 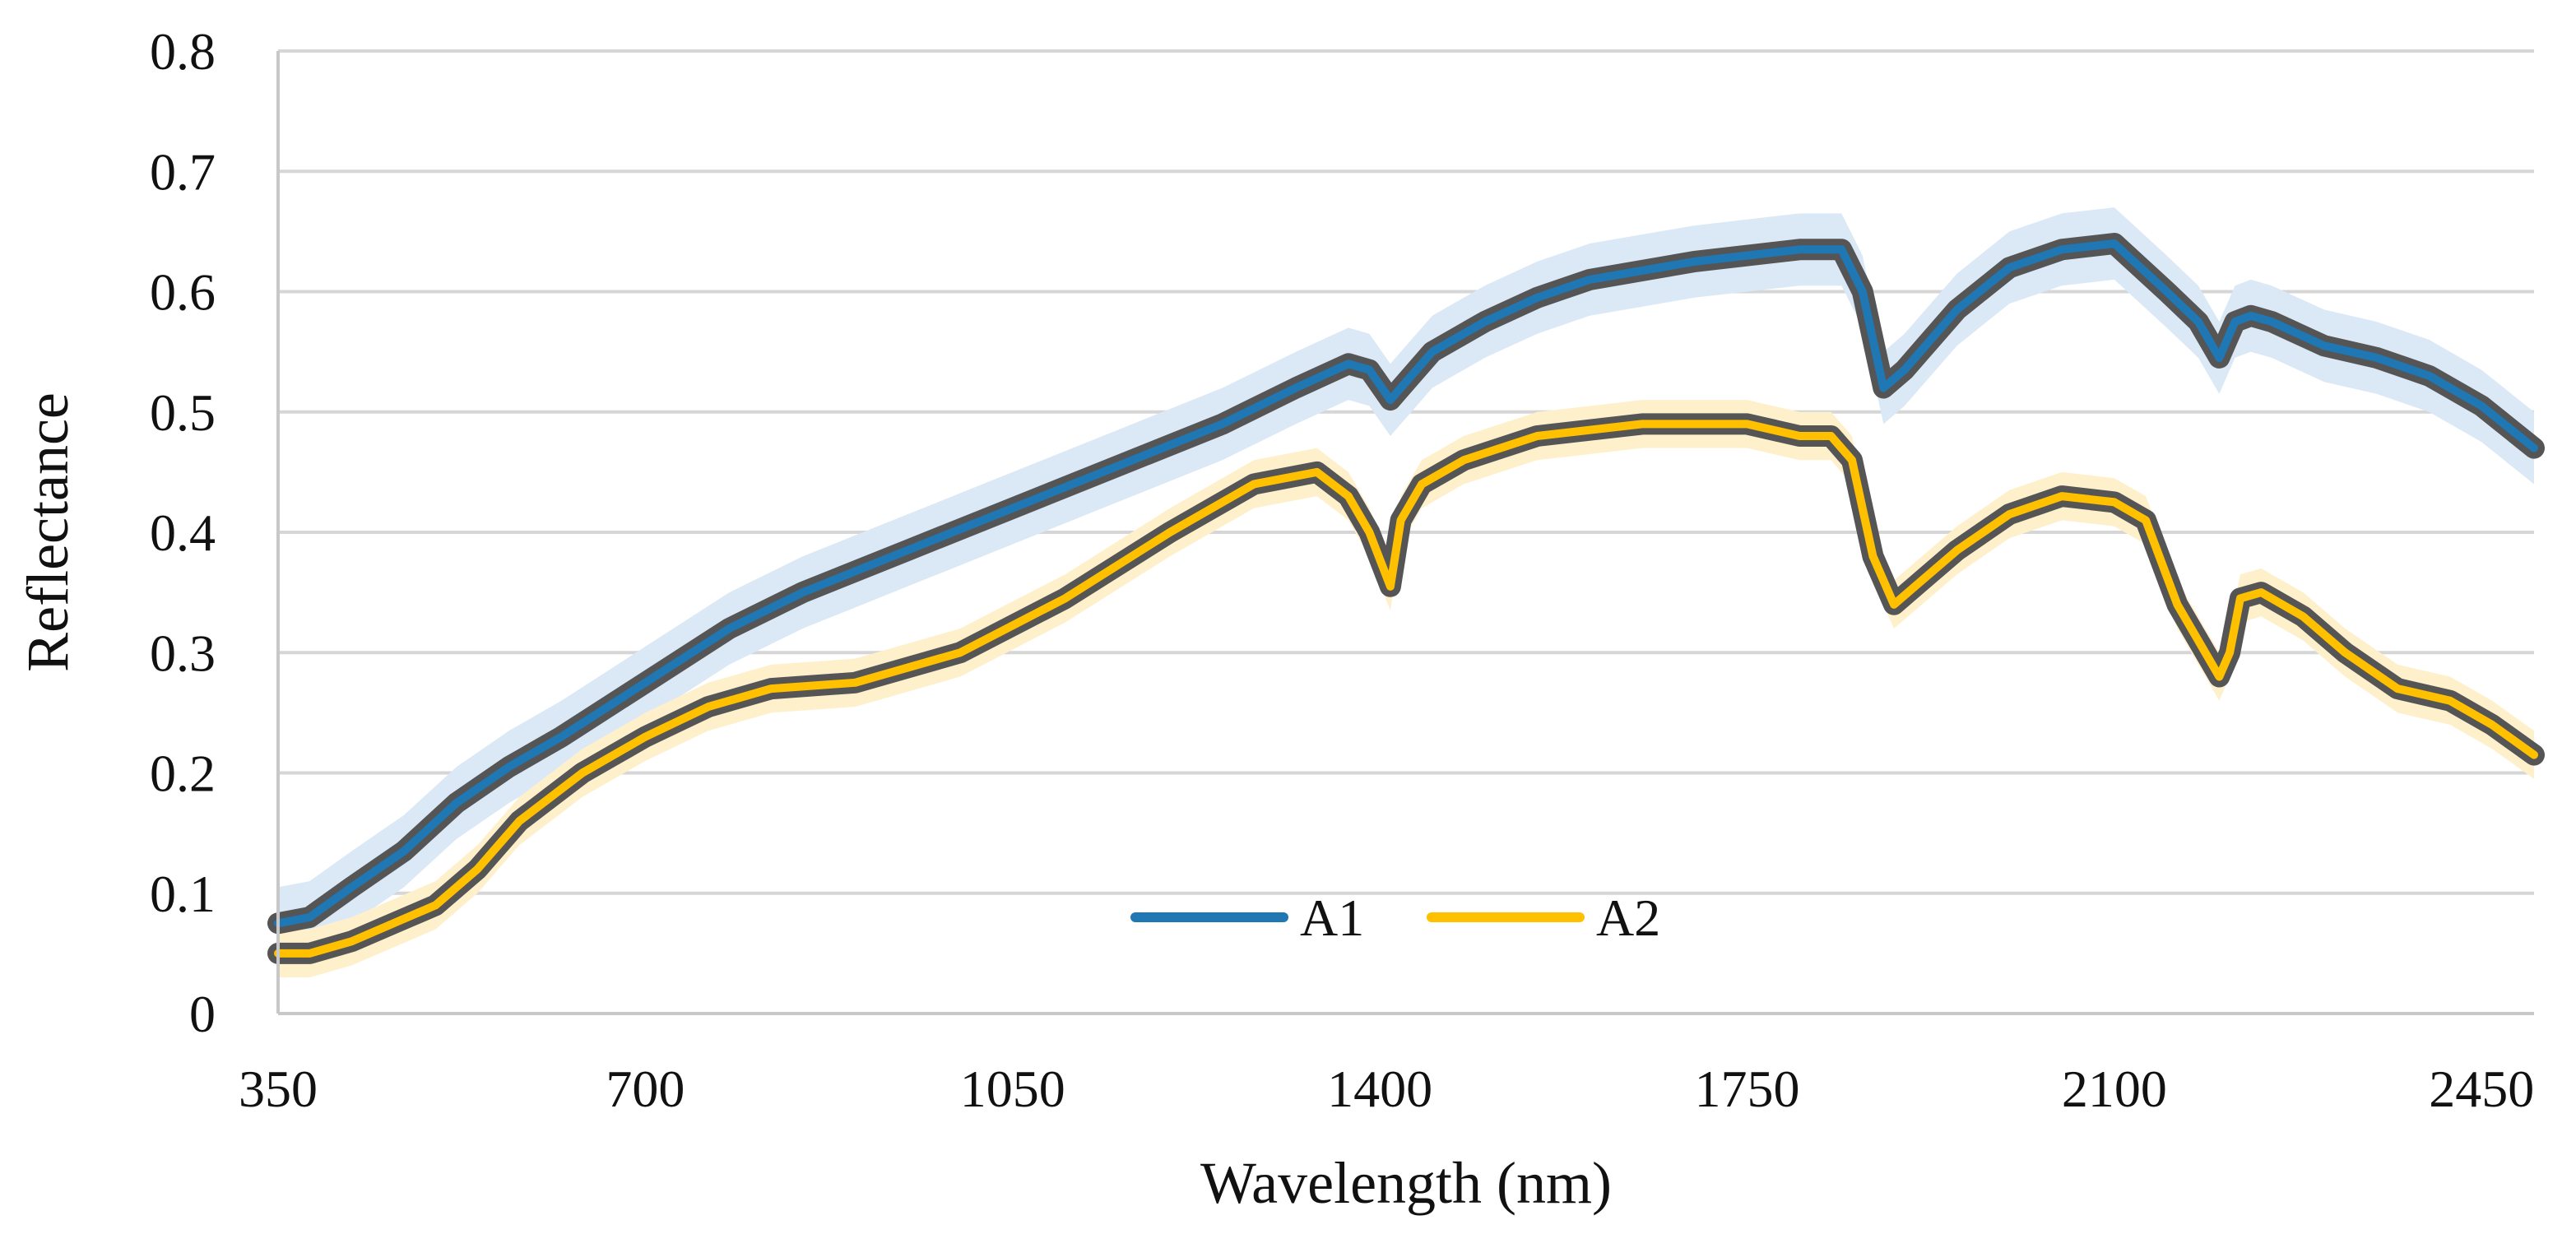 I want to click on x-tick-label: 1050, so click(x=1012, y=1089).